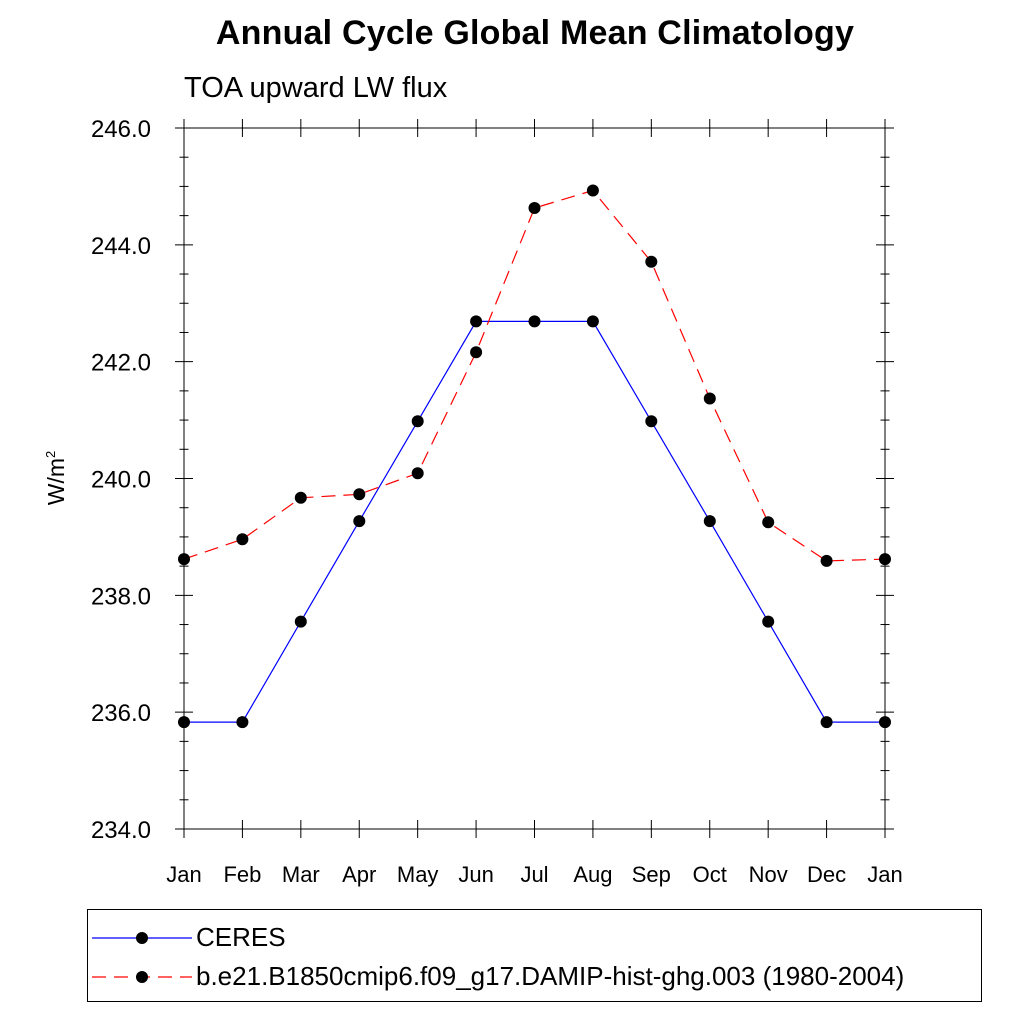 Image resolution: width=1024 pixels, height=1024 pixels. Describe the element at coordinates (121, 596) in the screenshot. I see `y-tick-label: 238.0` at that location.